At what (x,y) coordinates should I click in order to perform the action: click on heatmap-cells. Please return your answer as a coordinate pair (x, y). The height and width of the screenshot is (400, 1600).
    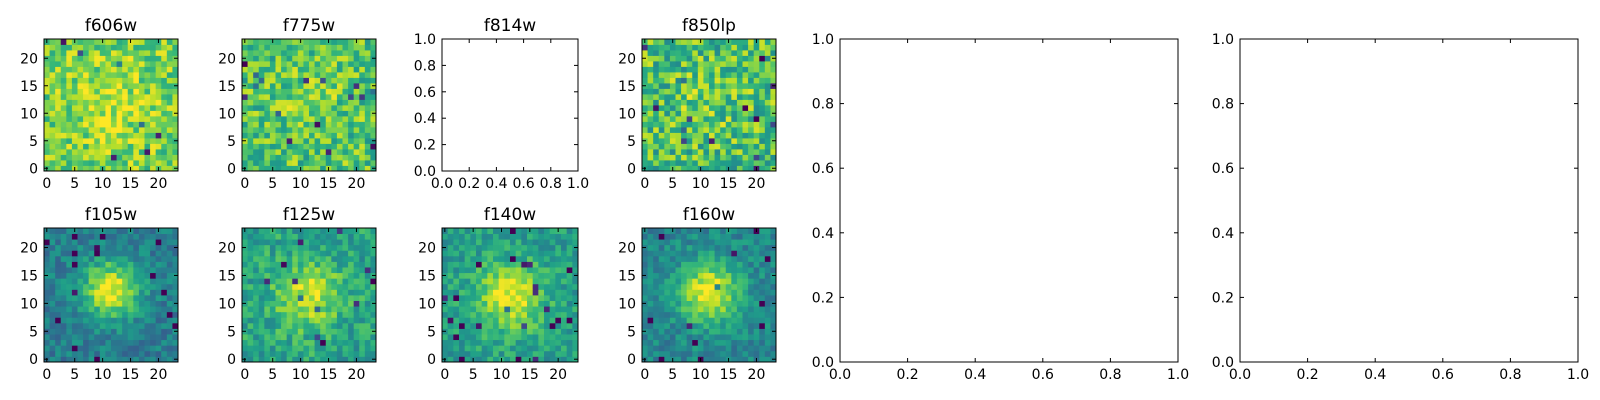
    Looking at the image, I should click on (309, 295).